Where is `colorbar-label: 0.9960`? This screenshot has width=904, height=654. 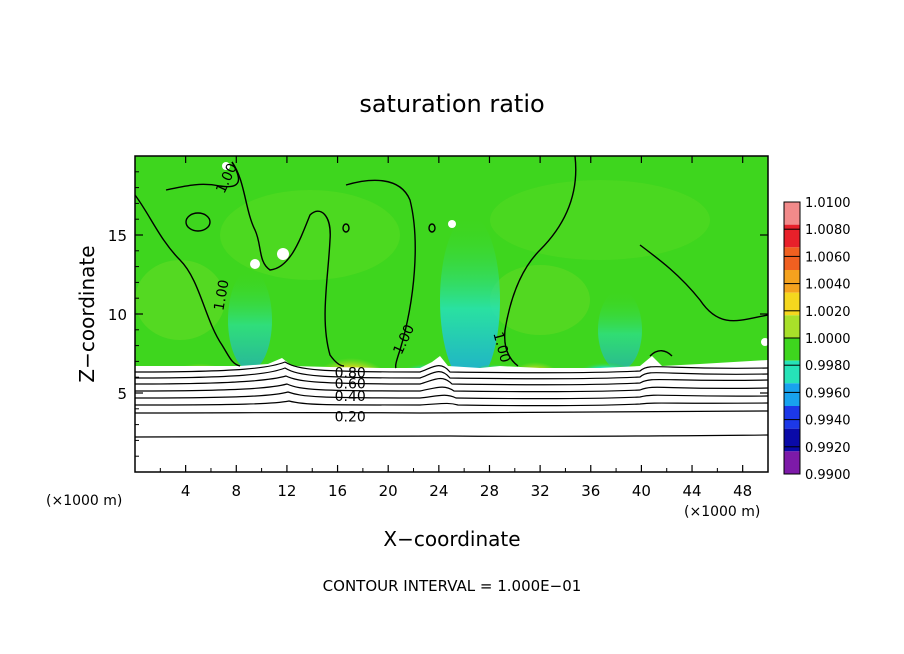 colorbar-label: 0.9960 is located at coordinates (828, 393).